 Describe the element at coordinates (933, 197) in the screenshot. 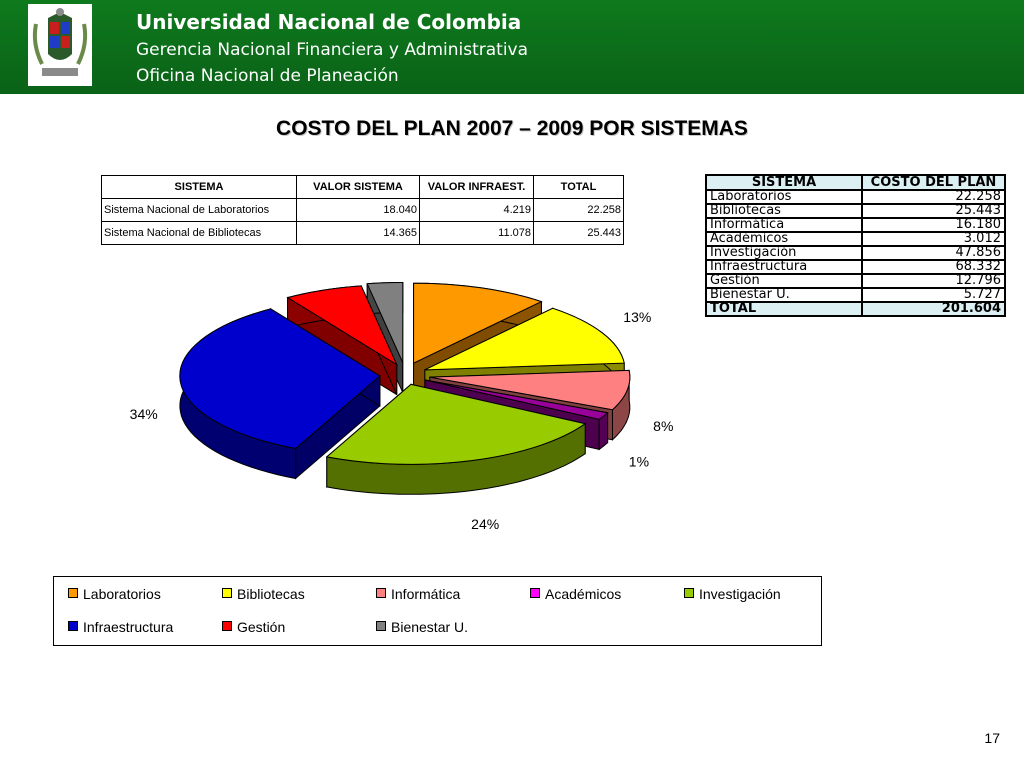

I see `t2-cell: 22.258` at that location.